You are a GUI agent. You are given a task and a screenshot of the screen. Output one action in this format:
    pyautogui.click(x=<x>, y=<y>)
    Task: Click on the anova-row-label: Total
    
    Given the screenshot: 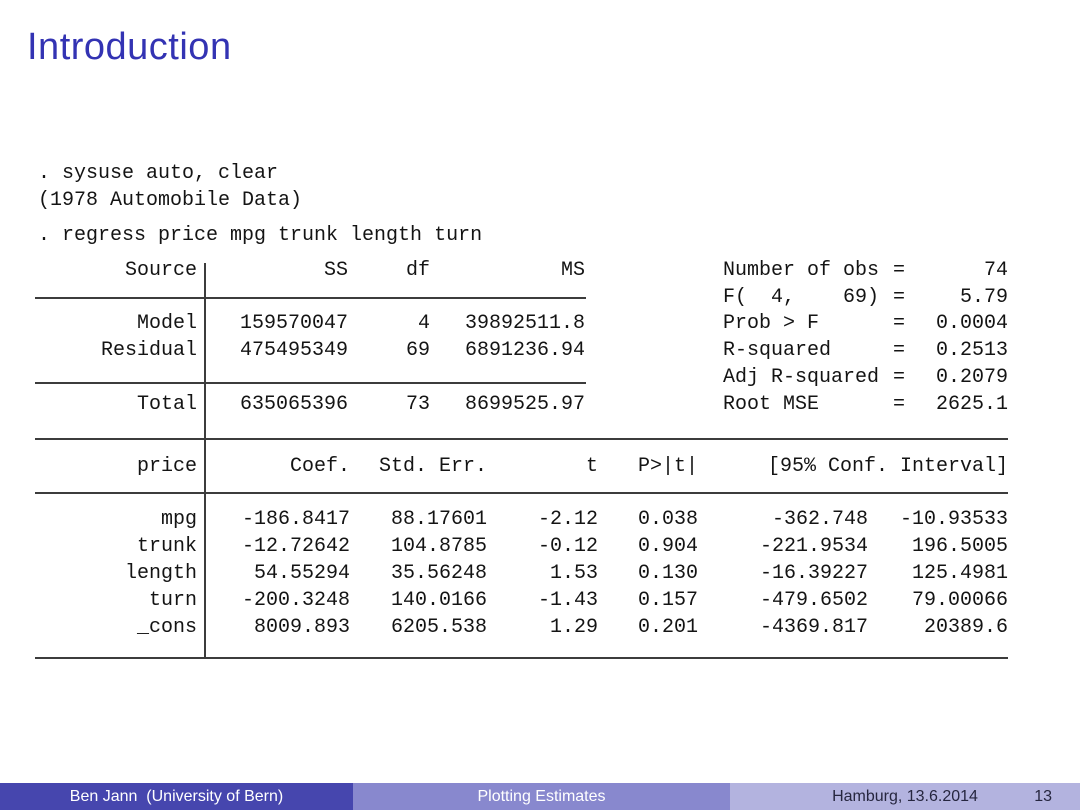 What is the action you would take?
    pyautogui.click(x=166, y=404)
    